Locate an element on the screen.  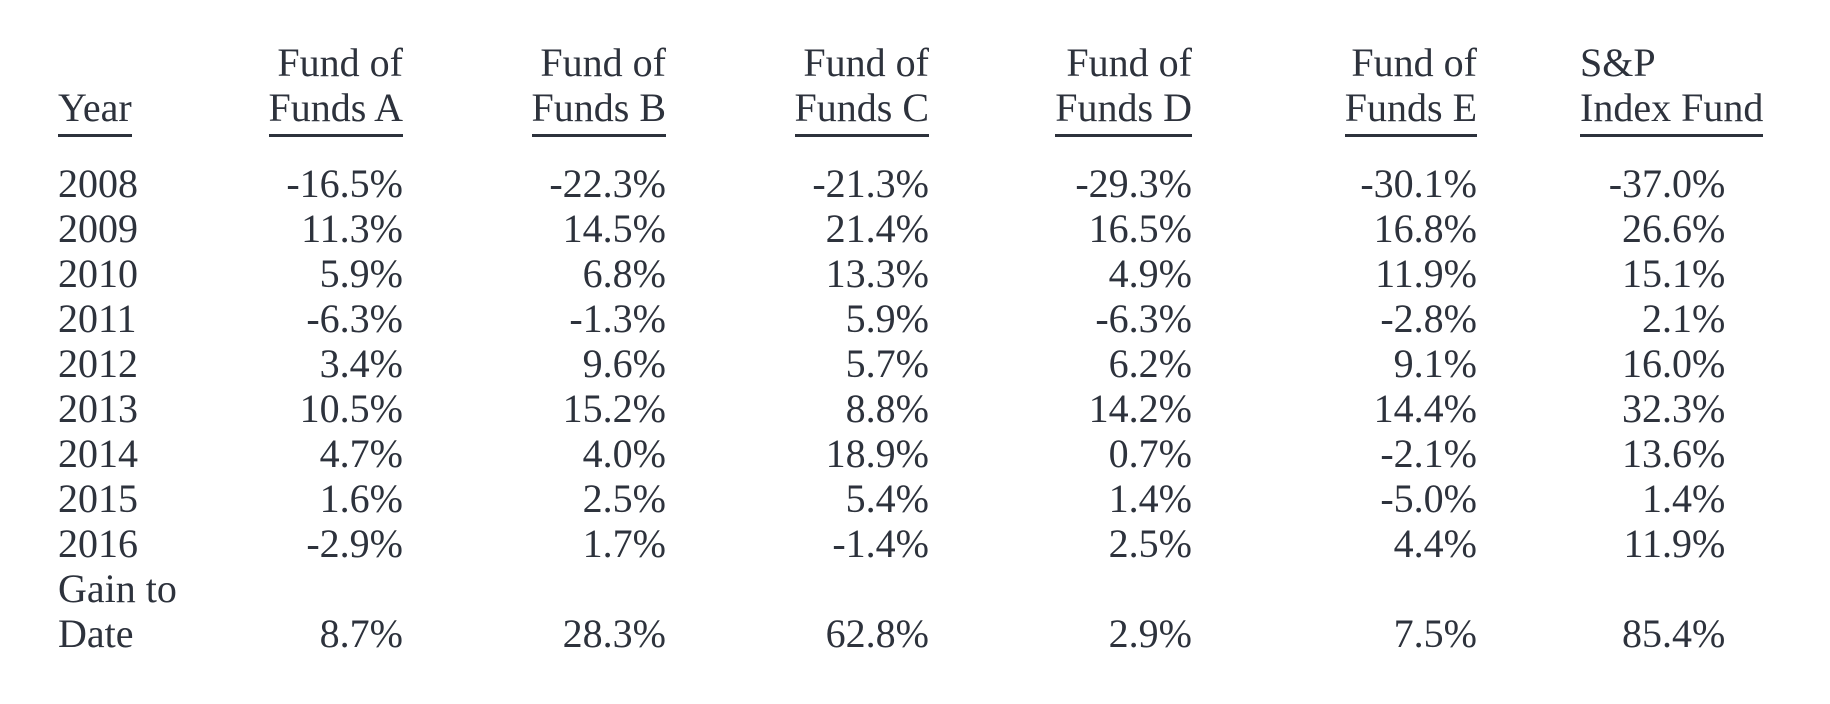
header-line1: S&P is located at coordinates (1618, 62).